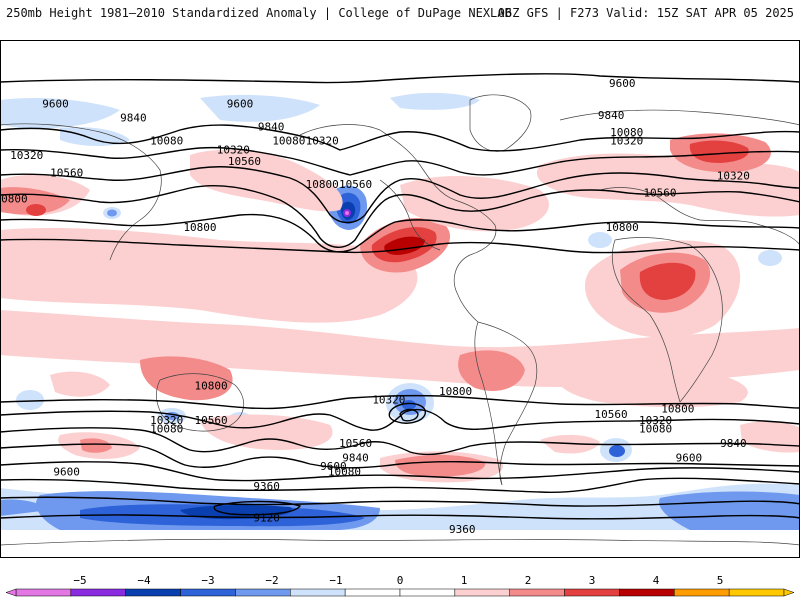 This screenshot has width=800, height=604. Describe the element at coordinates (592, 580) in the screenshot. I see `legend-tick: 3` at that location.